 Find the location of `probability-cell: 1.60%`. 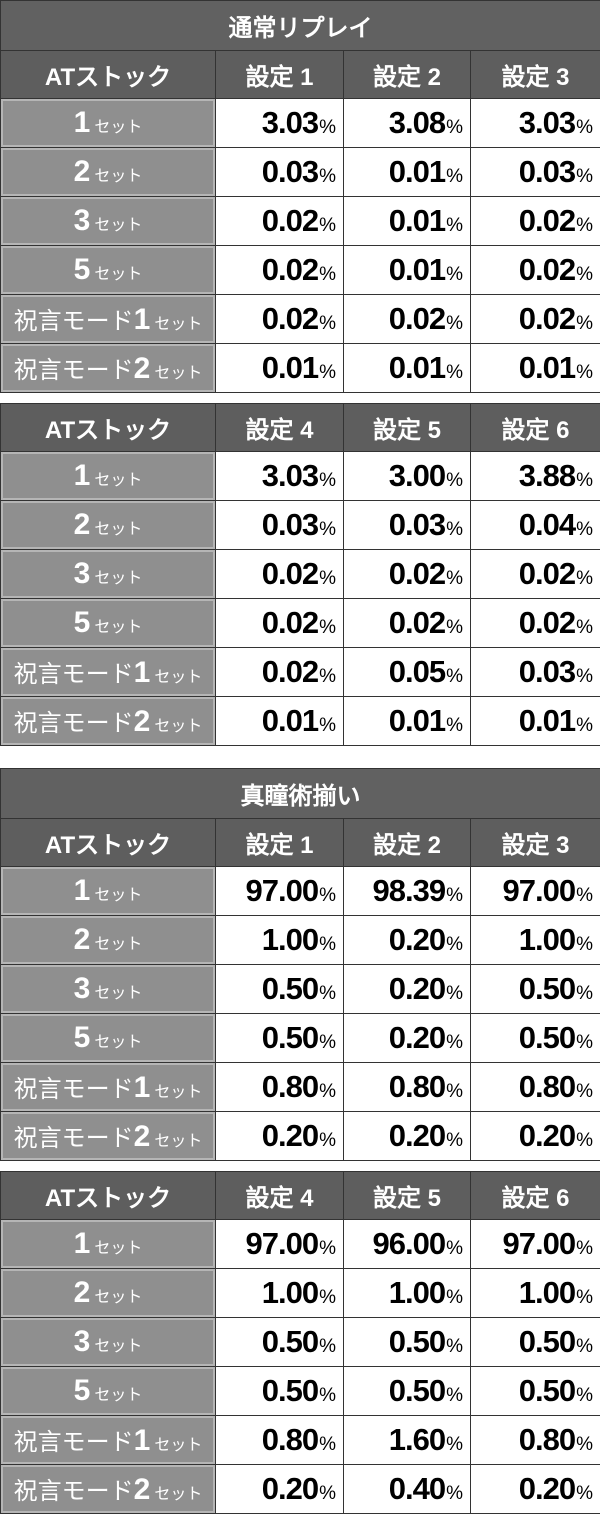

probability-cell: 1.60% is located at coordinates (407, 1440).